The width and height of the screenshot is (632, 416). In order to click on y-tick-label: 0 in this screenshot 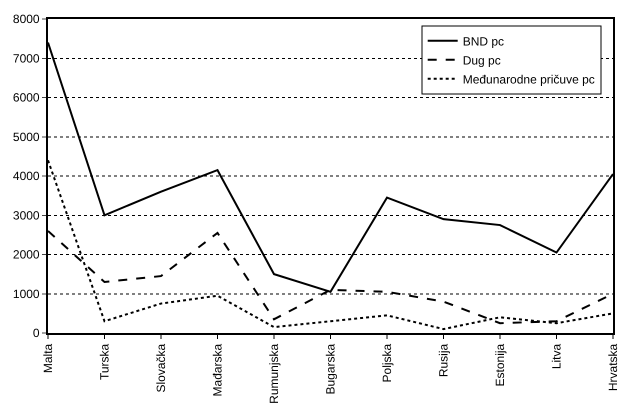, I will do `click(36, 333)`.